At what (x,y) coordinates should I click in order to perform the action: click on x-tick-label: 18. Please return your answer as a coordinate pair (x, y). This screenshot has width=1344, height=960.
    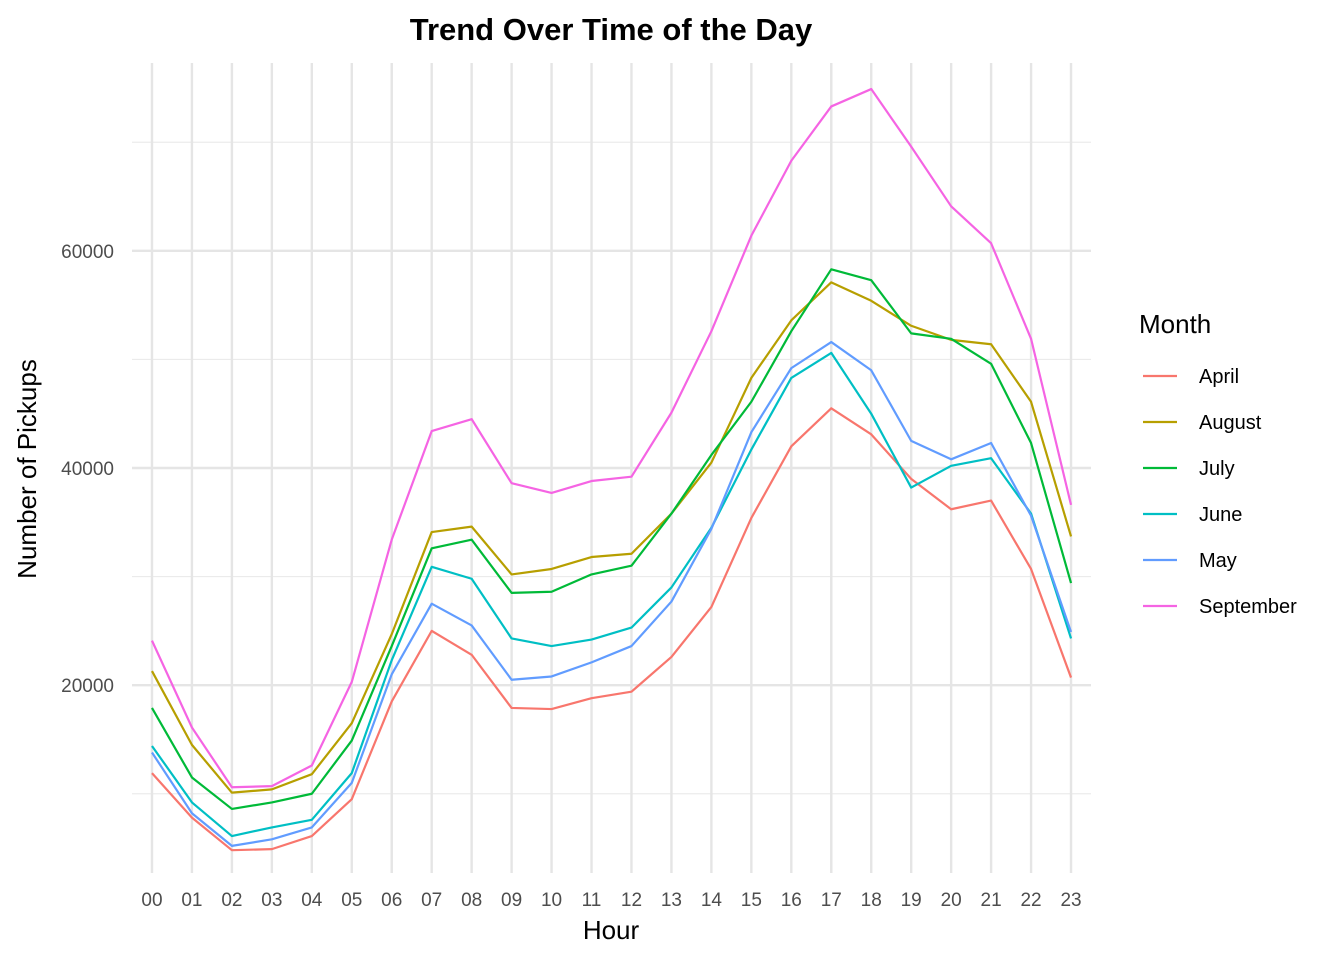
    Looking at the image, I should click on (871, 900).